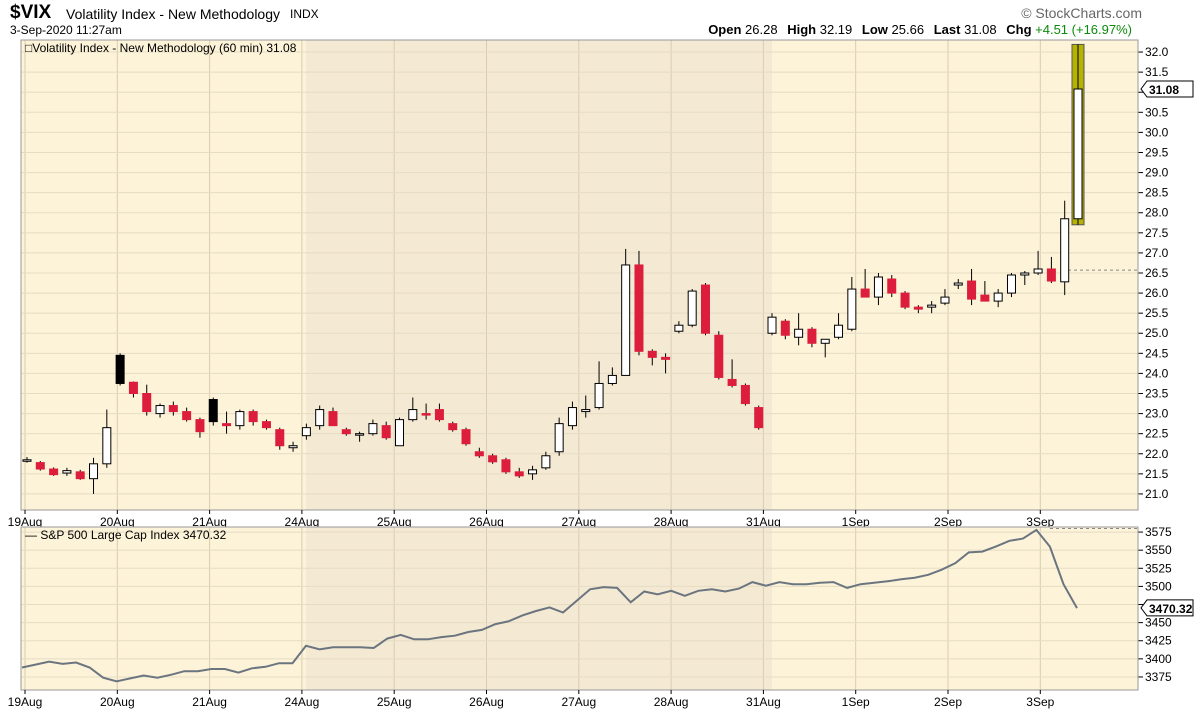  I want to click on high-value: 32.19, so click(836, 29).